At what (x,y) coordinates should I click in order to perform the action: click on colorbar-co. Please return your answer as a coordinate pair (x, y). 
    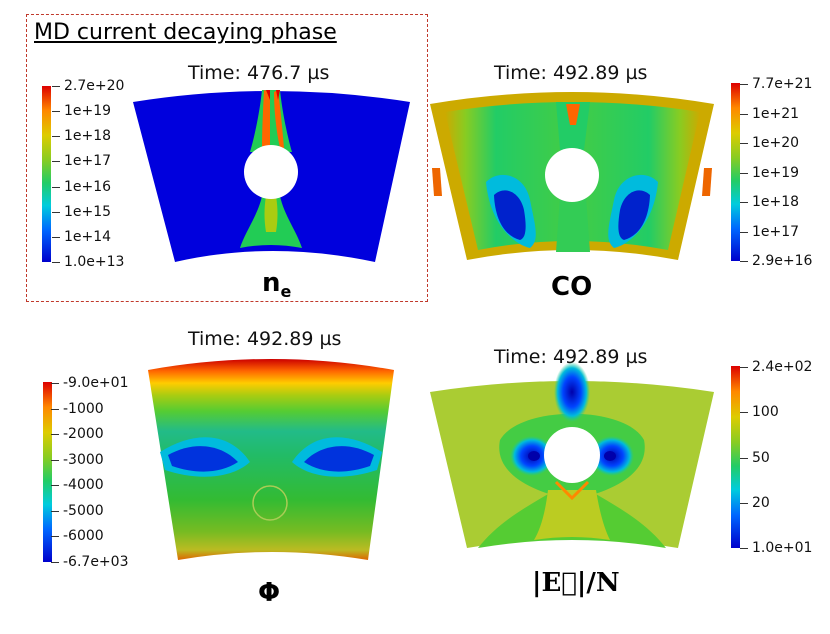
    Looking at the image, I should click on (735, 172).